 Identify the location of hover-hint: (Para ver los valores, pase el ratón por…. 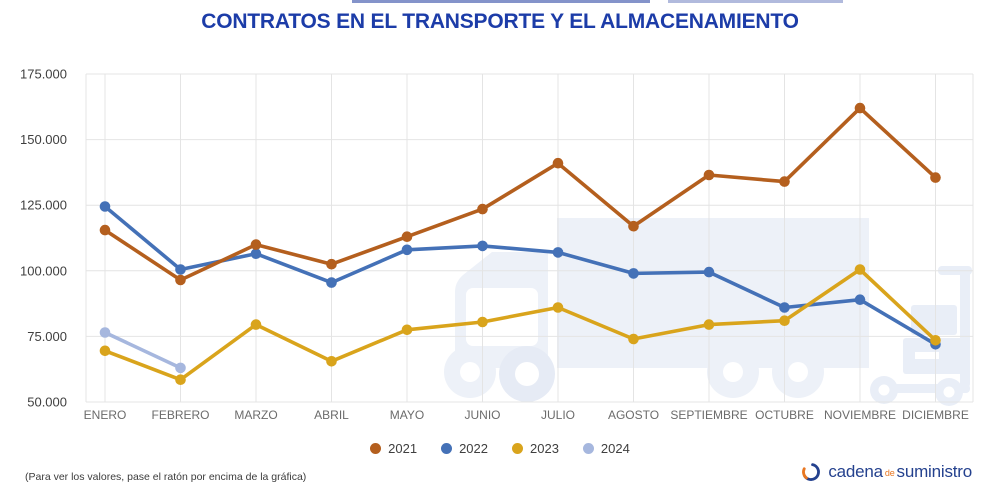
(166, 477).